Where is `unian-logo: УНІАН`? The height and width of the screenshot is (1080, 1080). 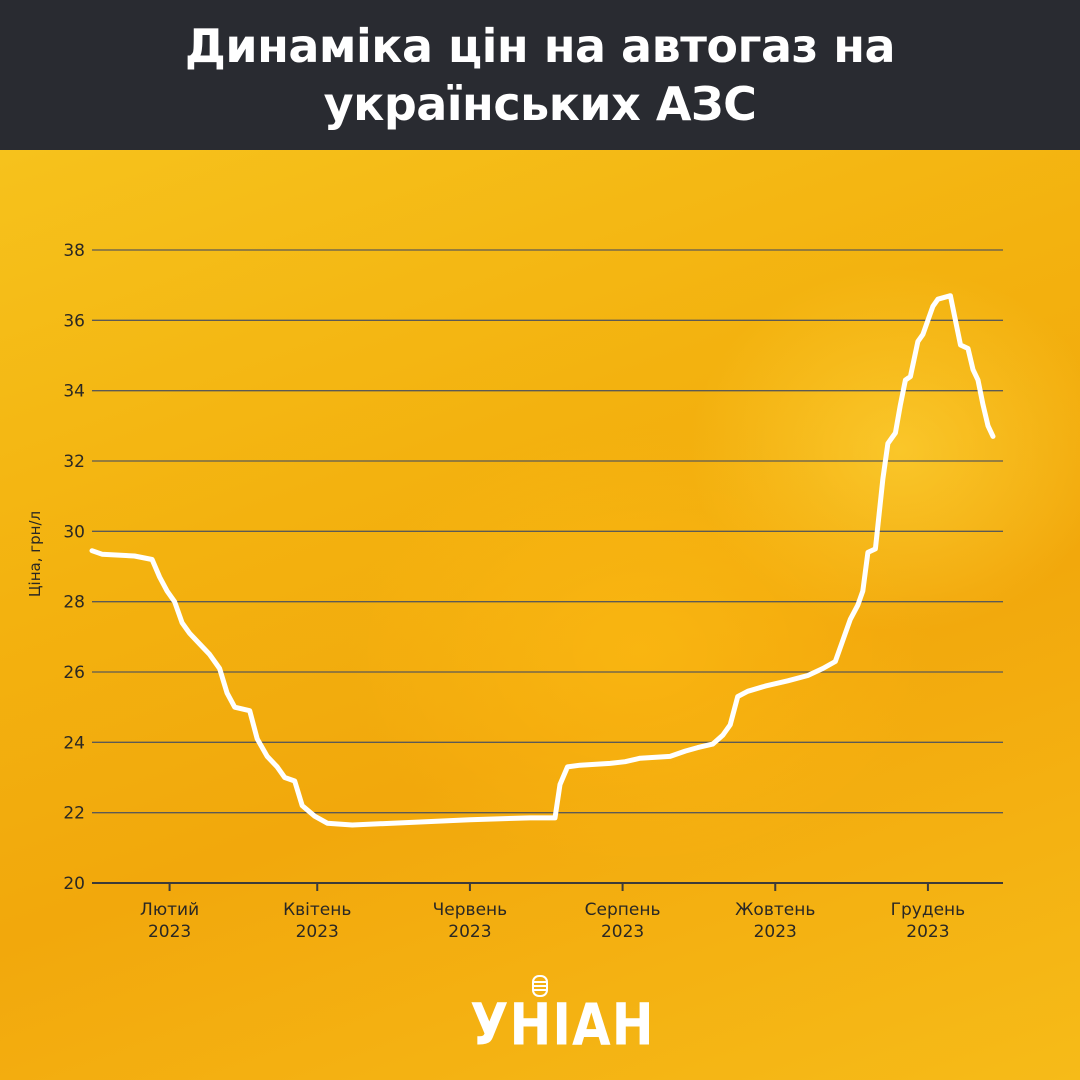 unian-logo: УНІАН is located at coordinates (562, 1020).